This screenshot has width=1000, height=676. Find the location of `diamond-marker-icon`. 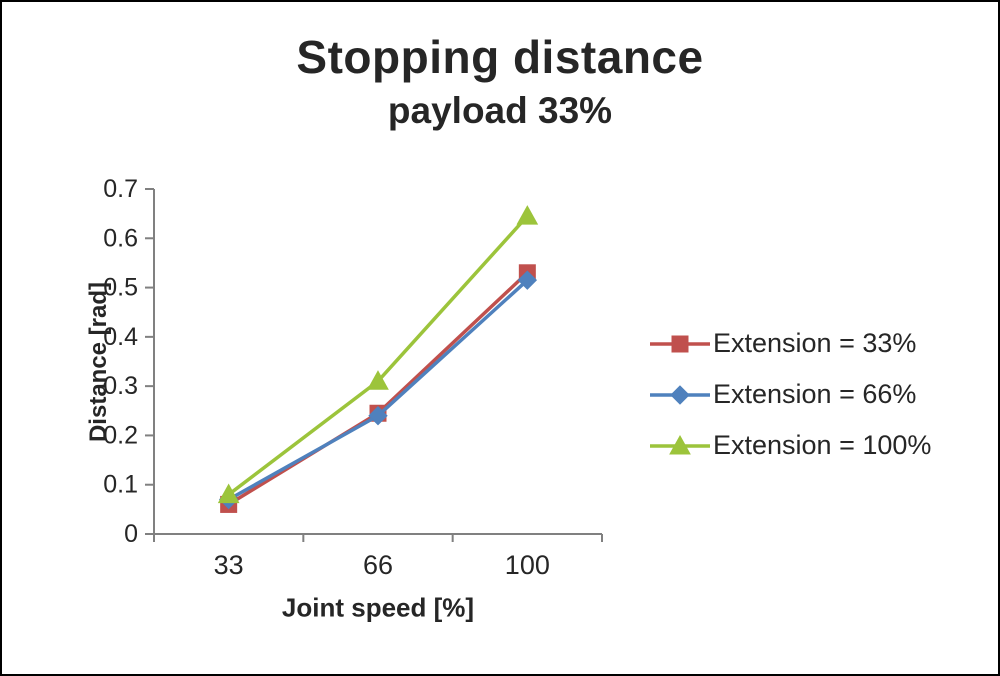

diamond-marker-icon is located at coordinates (680, 394).